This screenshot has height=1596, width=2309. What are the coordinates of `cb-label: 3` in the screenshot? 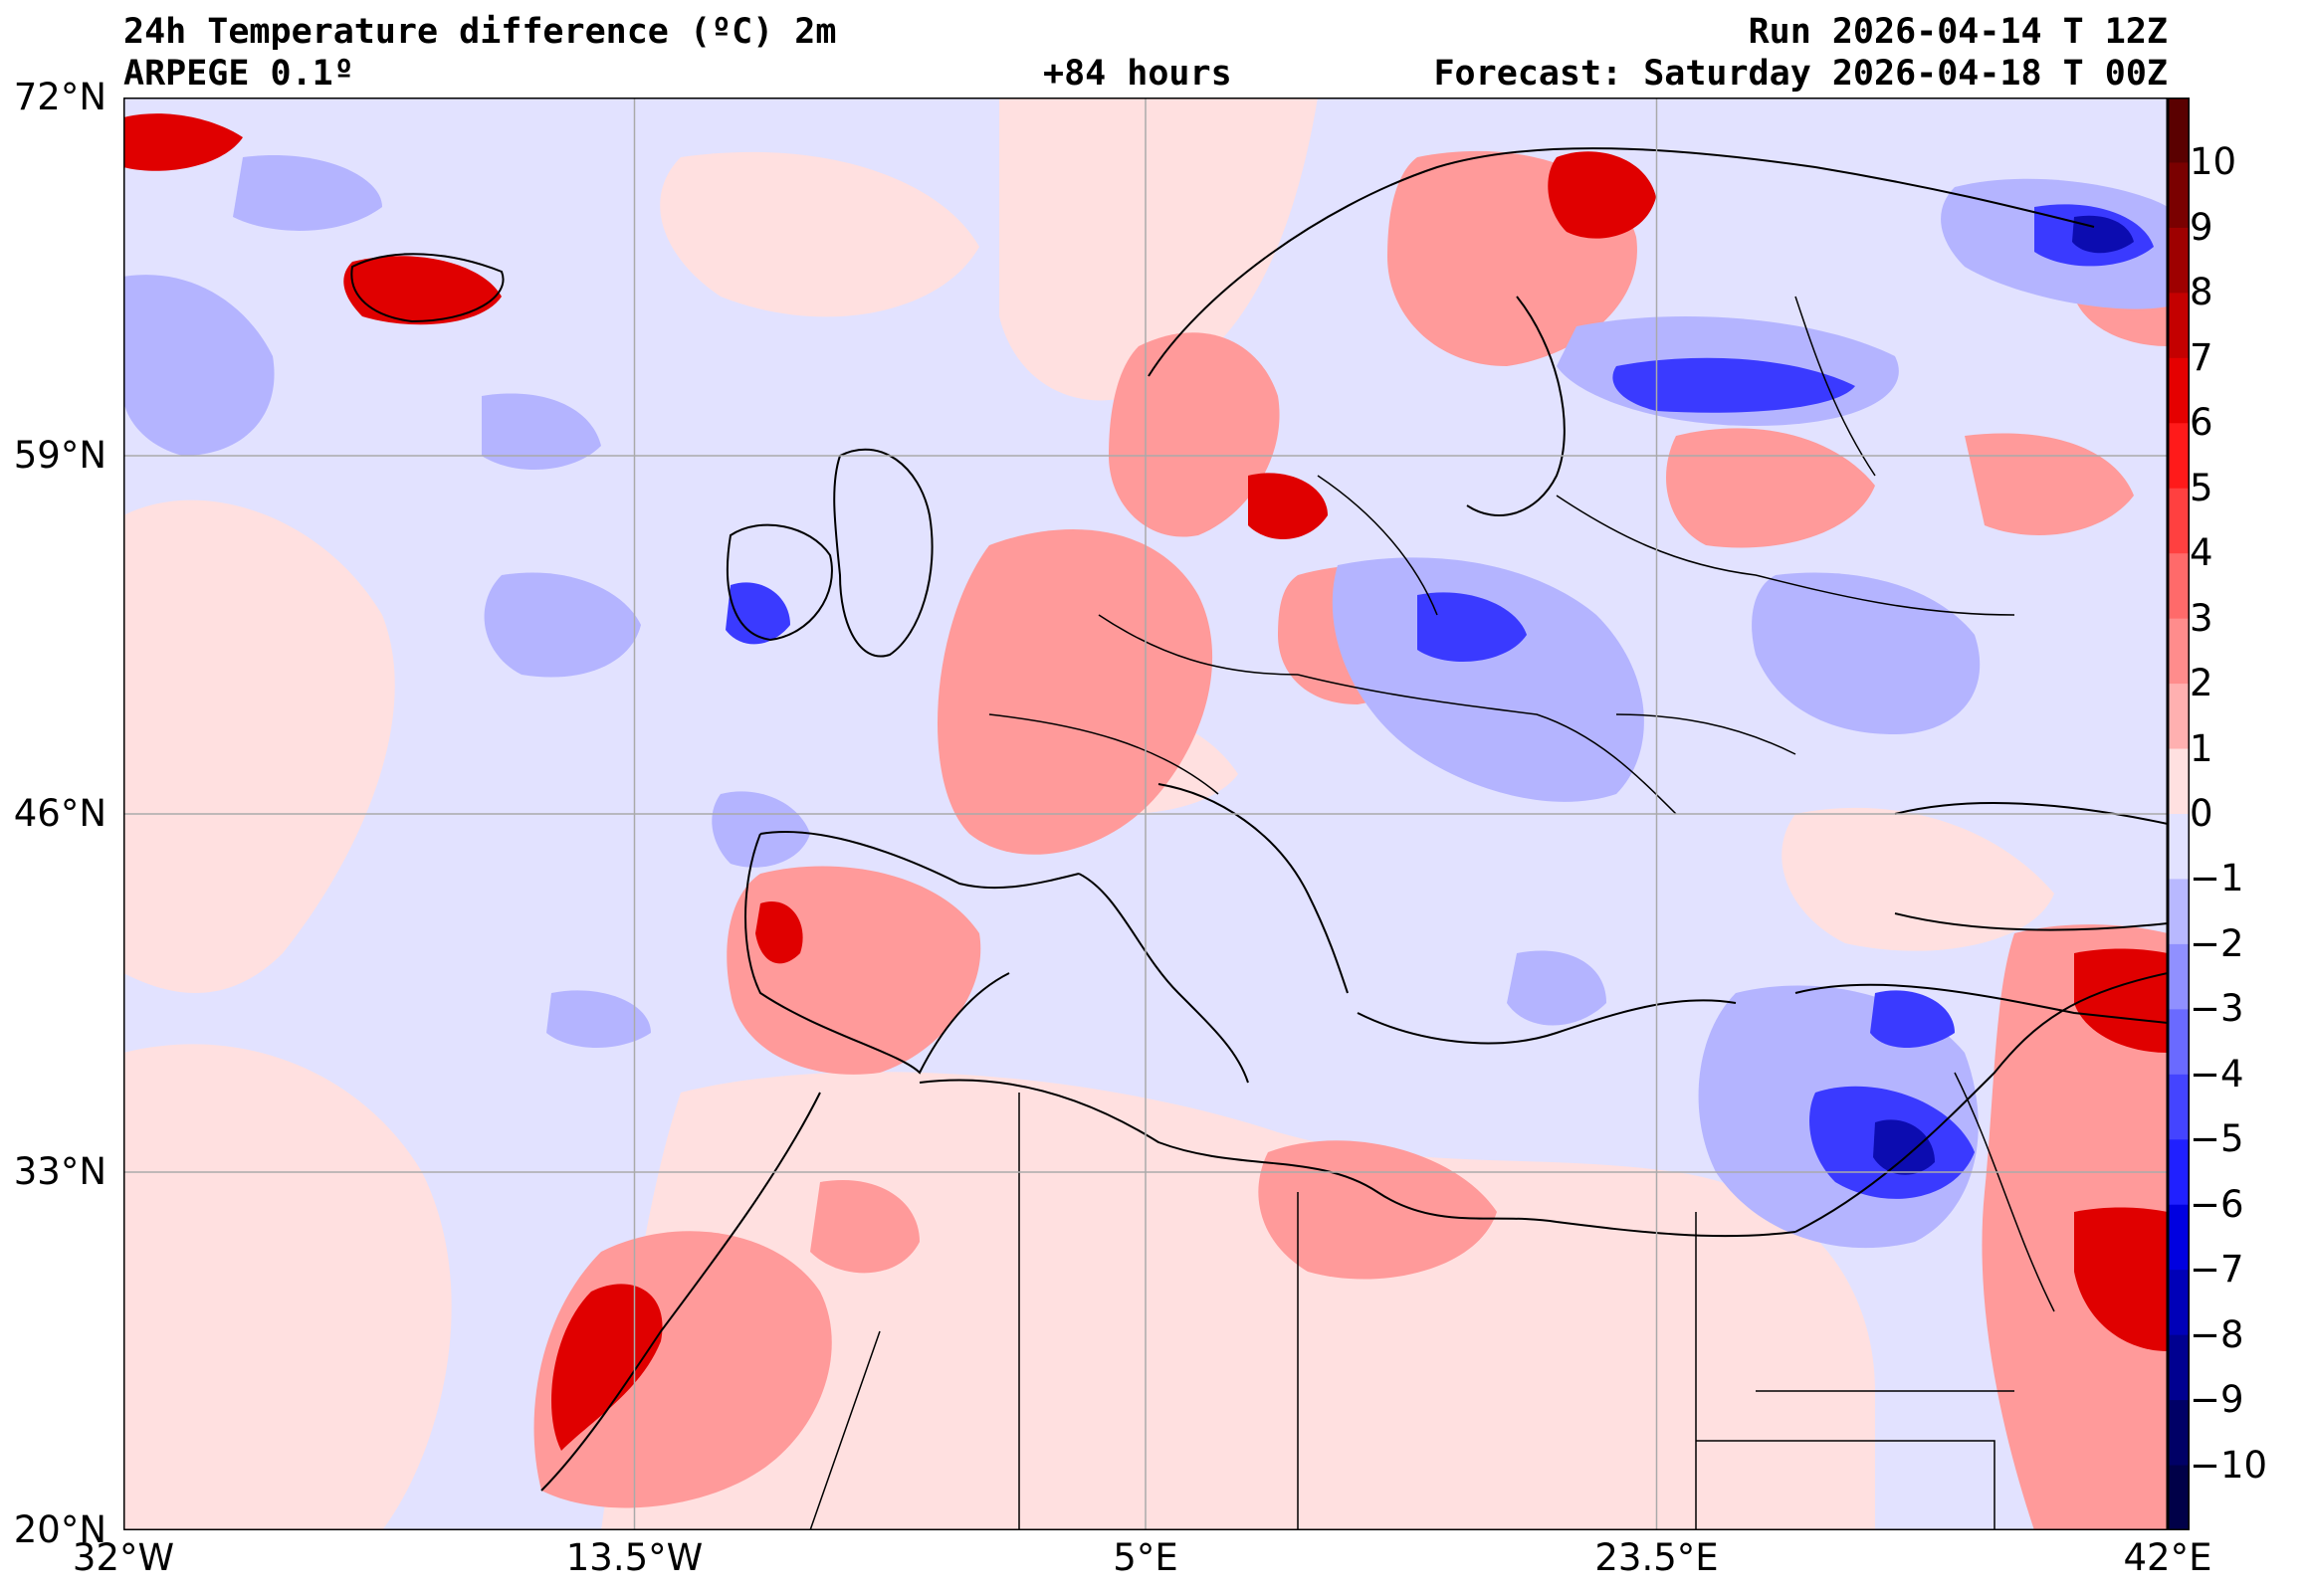 It's located at (2201, 618).